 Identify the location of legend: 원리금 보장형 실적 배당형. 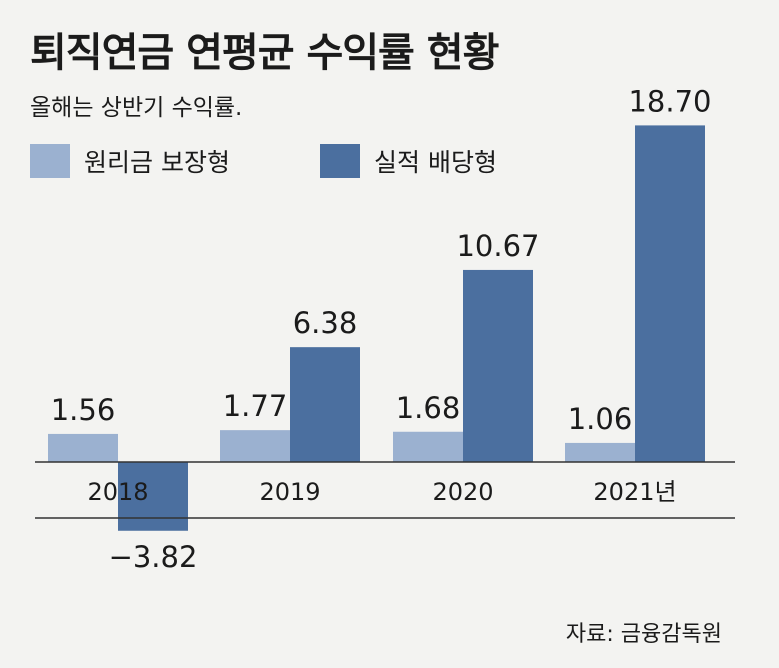
(380, 161).